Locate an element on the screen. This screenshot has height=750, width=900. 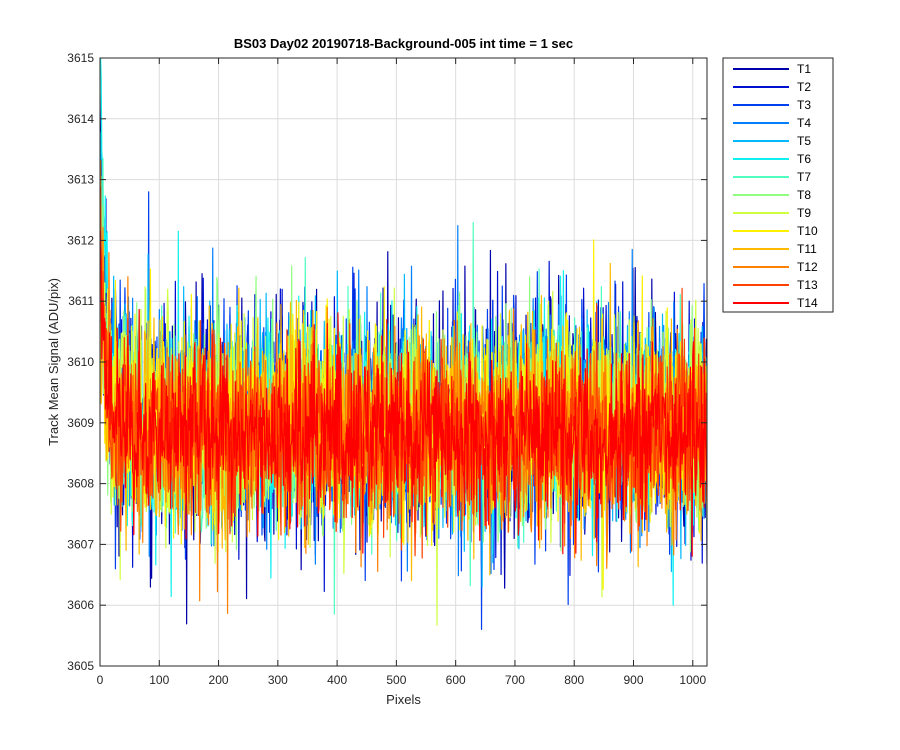
legend-label-t5: T5 is located at coordinates (804, 141).